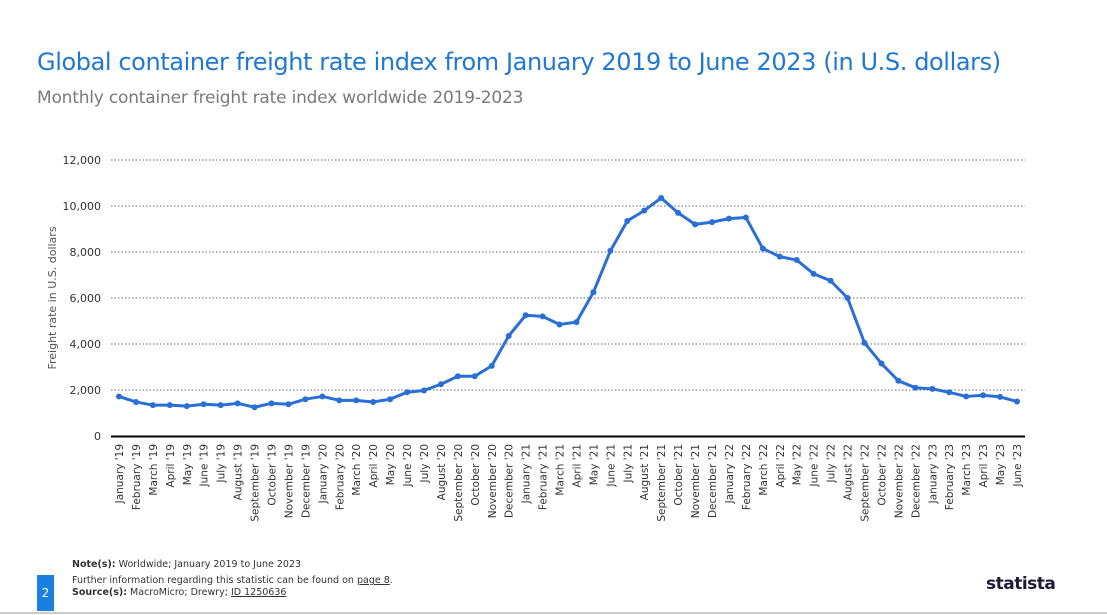 This screenshot has width=1107, height=615. I want to click on x-tick-label: December '22, so click(916, 481).